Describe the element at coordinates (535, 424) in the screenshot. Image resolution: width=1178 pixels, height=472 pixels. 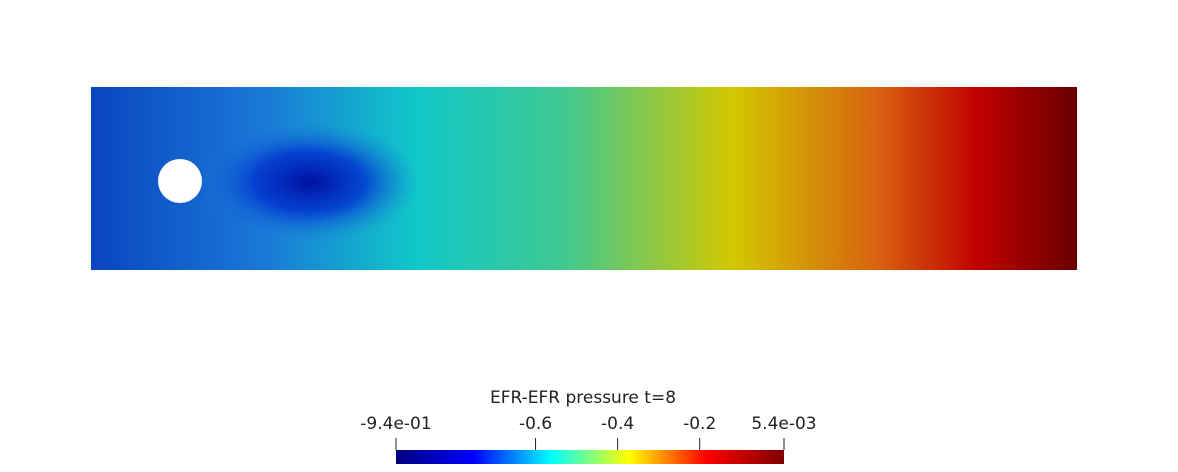
I see `tick-label: -0.6` at that location.